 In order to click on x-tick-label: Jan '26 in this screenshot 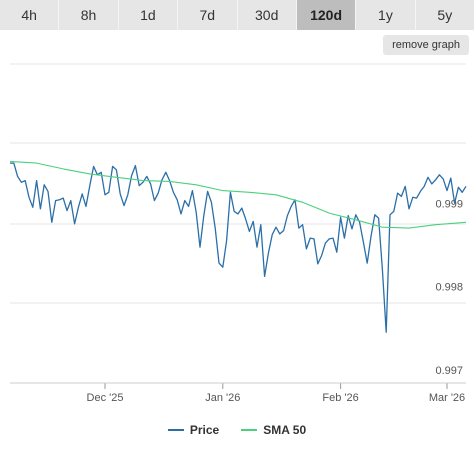, I will do `click(222, 398)`.